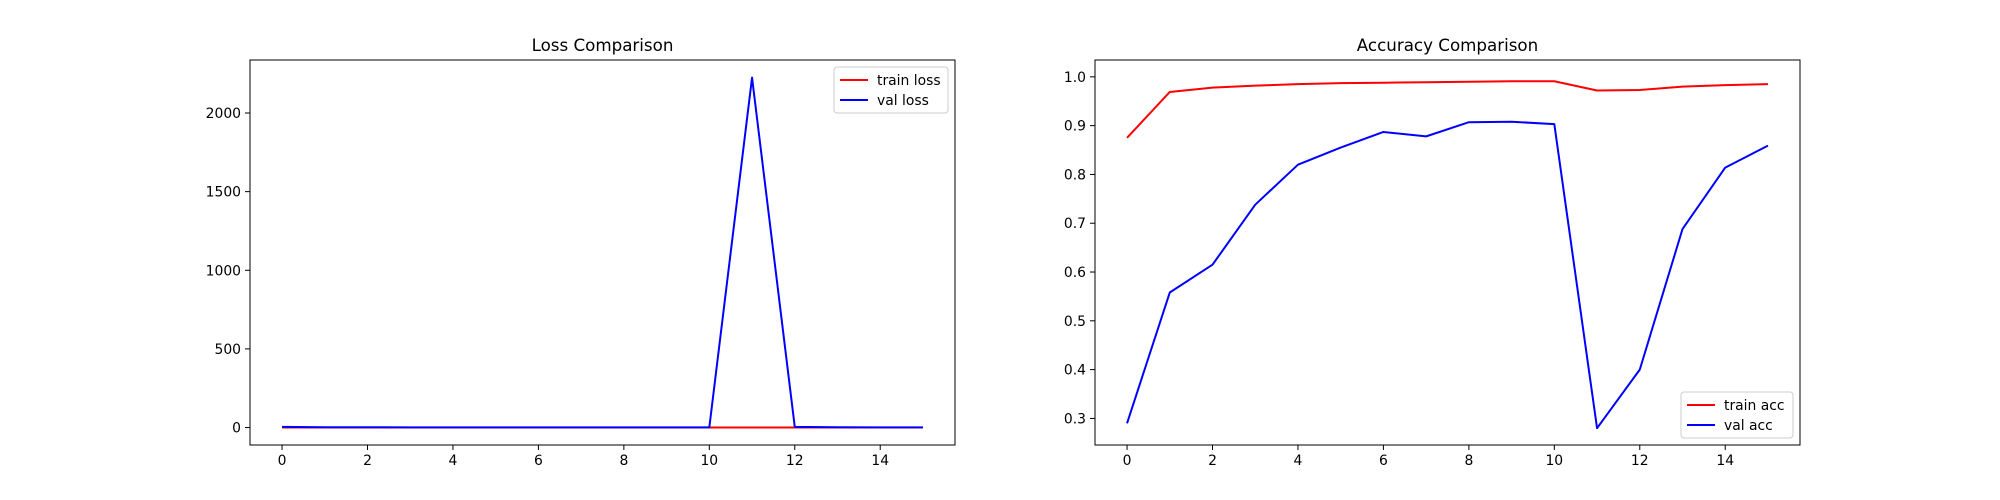  Describe the element at coordinates (903, 101) in the screenshot. I see `legend-label-val-loss: val loss` at that location.